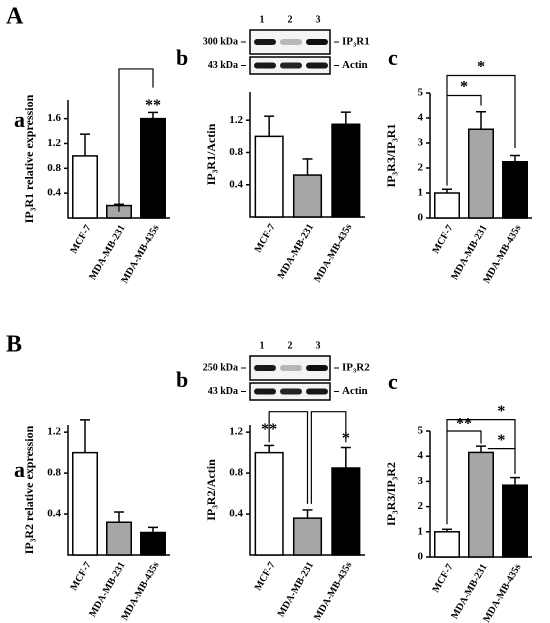  Describe the element at coordinates (356, 368) in the screenshot. I see `protein-label: IP₃R2` at that location.